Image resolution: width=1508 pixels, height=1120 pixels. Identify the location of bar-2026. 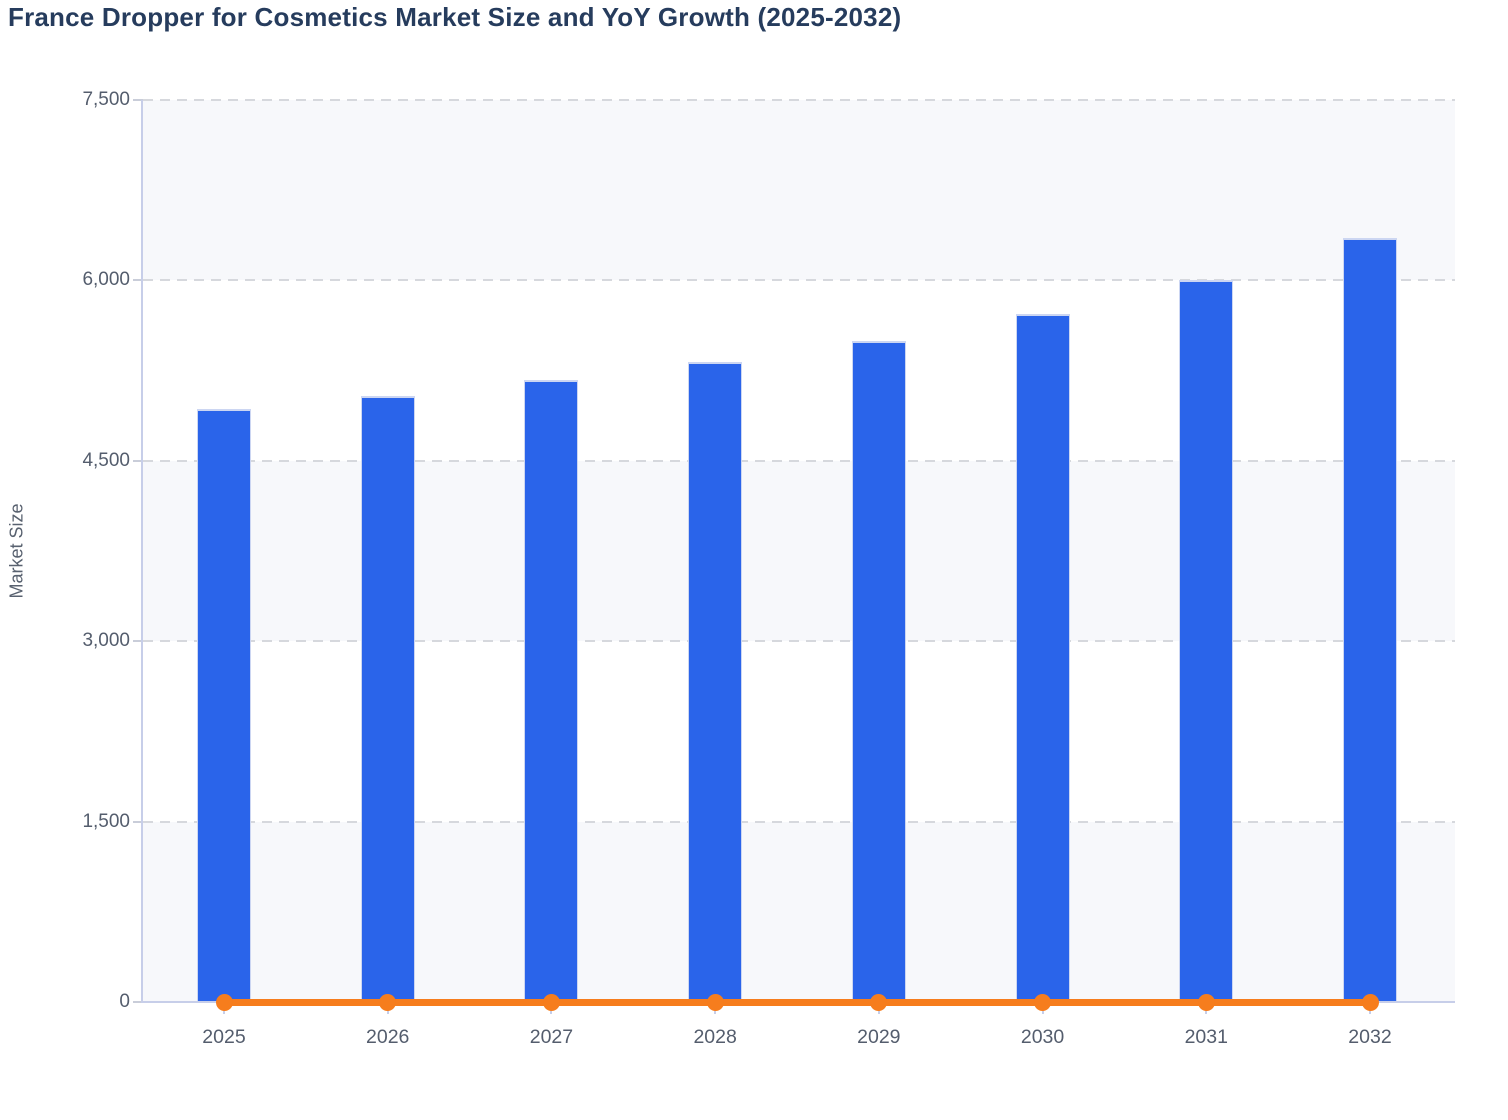
(387, 698).